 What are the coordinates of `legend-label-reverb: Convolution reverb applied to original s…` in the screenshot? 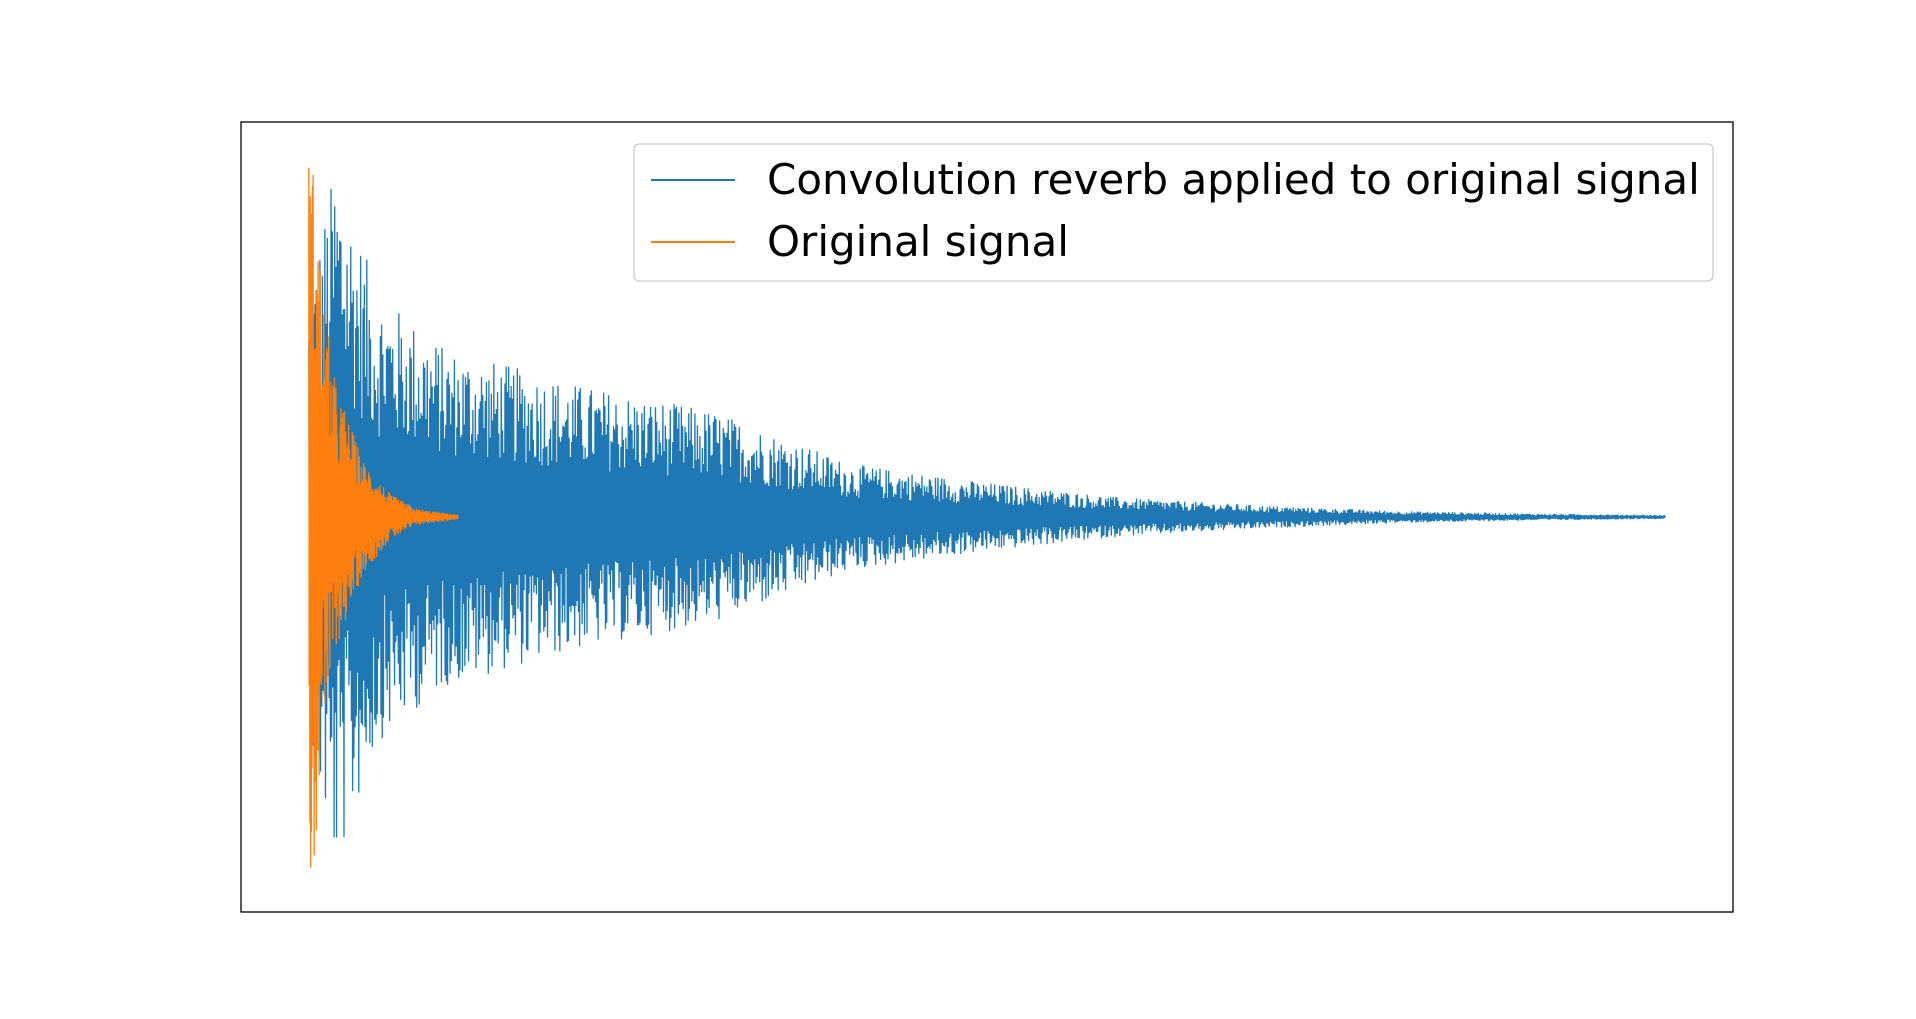 It's located at (1233, 179).